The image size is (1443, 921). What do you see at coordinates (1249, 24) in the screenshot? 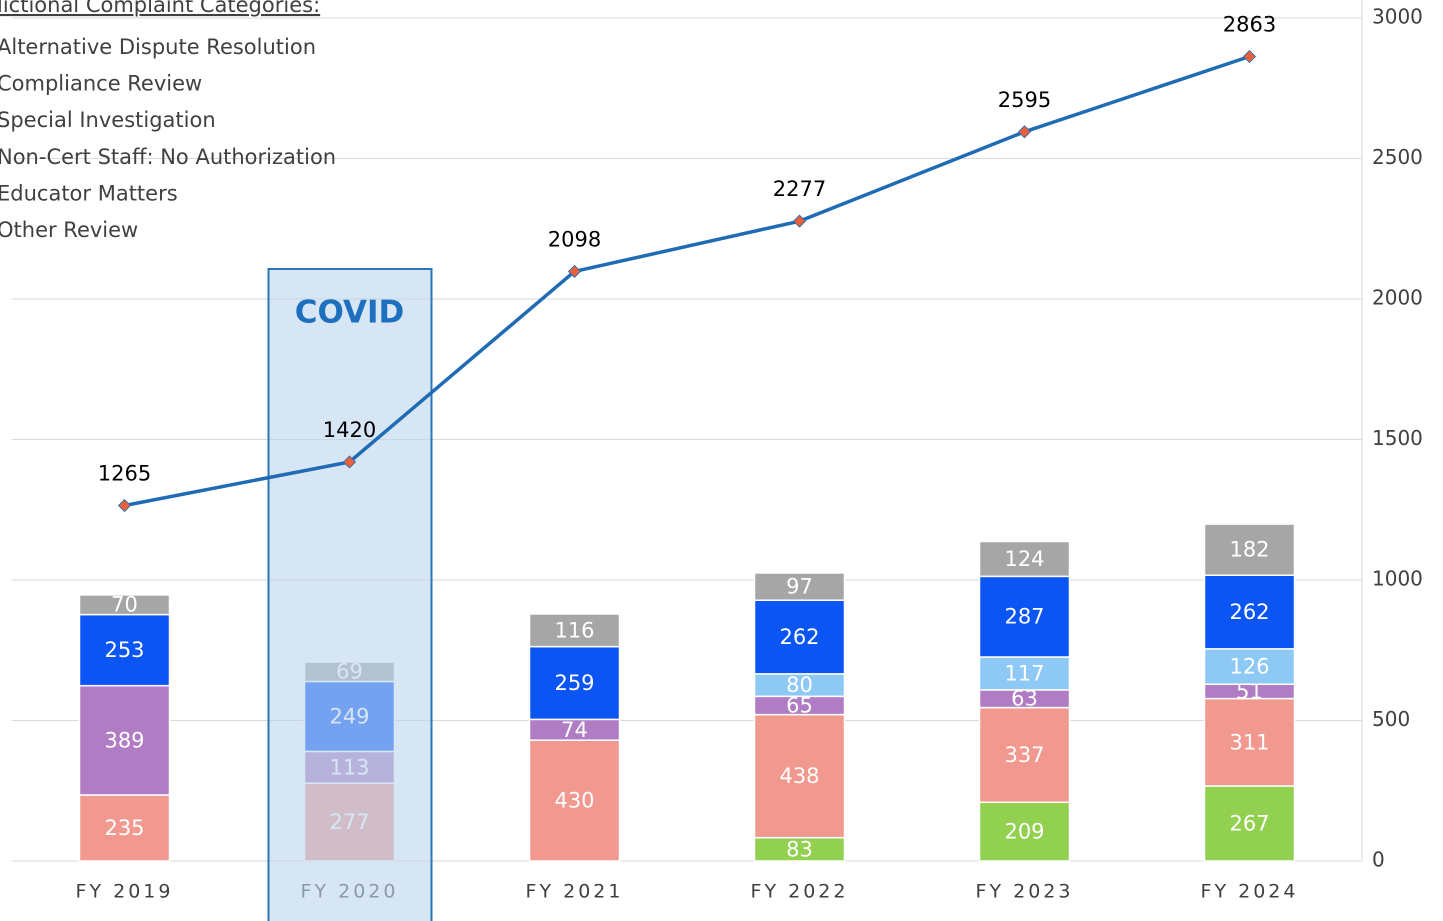
I see `line-value-label: 2863` at bounding box center [1249, 24].